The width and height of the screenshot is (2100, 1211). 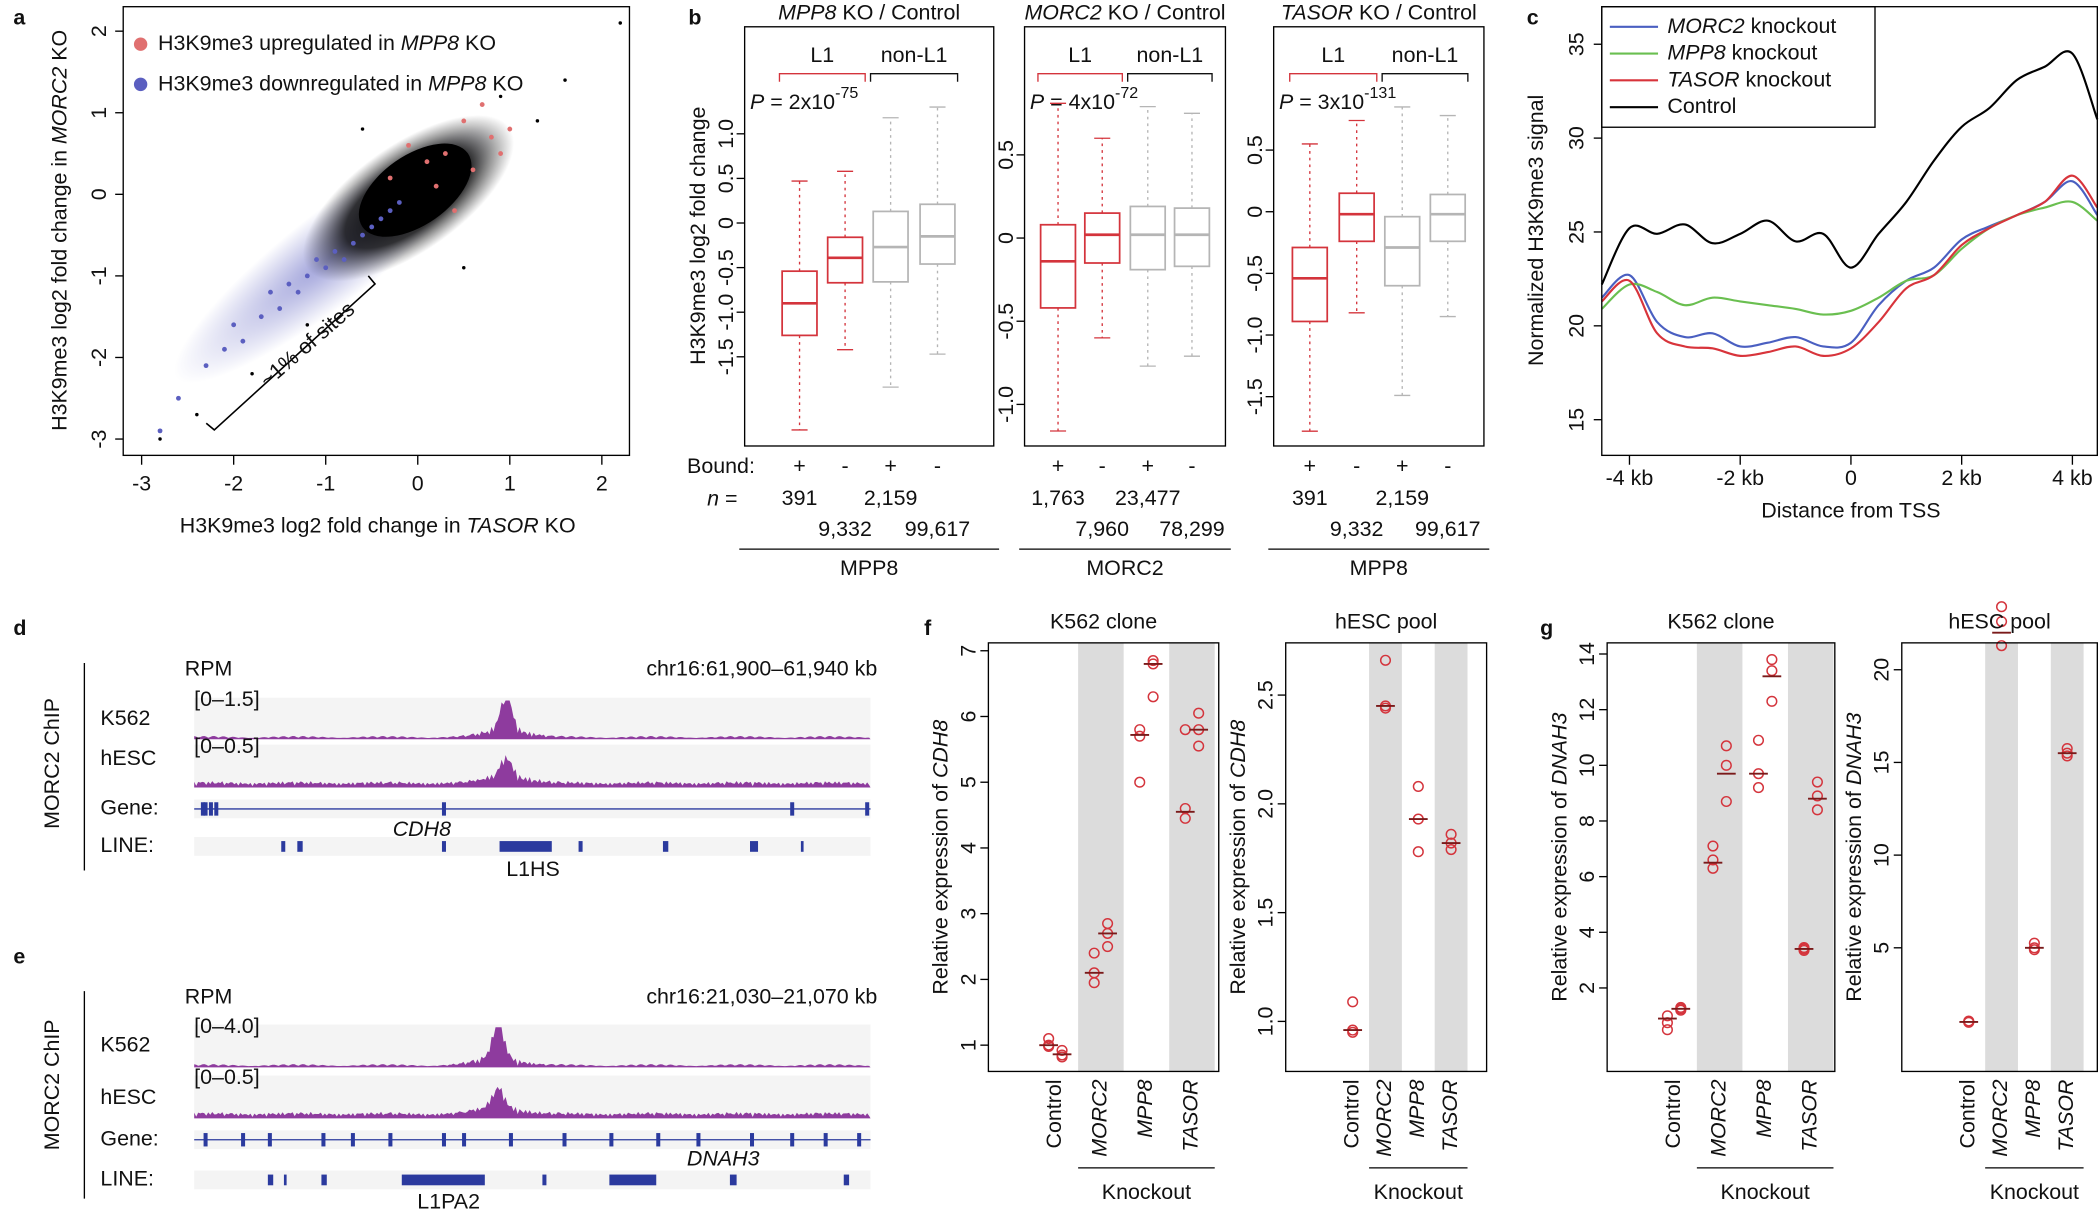 I want to click on category-label: MPP8, so click(x=2033, y=1108).